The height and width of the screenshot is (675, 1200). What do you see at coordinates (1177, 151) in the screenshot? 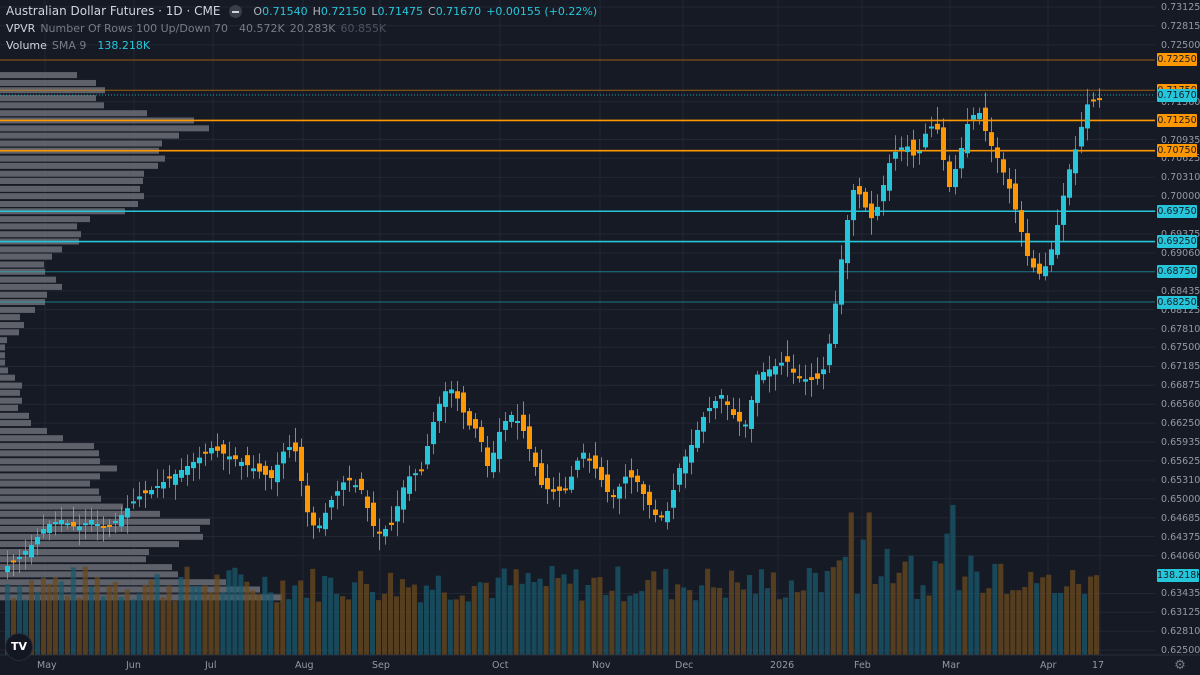
I see `level-price-label: 0.70750` at bounding box center [1177, 151].